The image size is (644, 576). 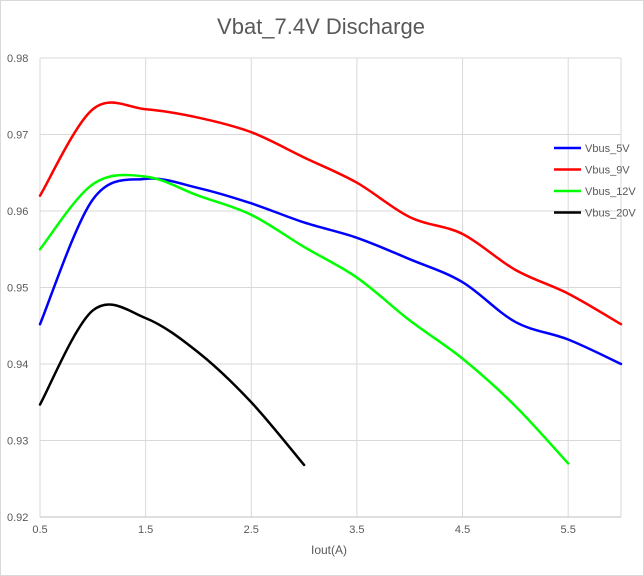 I want to click on y-tick-label: 0.92, so click(x=17, y=518).